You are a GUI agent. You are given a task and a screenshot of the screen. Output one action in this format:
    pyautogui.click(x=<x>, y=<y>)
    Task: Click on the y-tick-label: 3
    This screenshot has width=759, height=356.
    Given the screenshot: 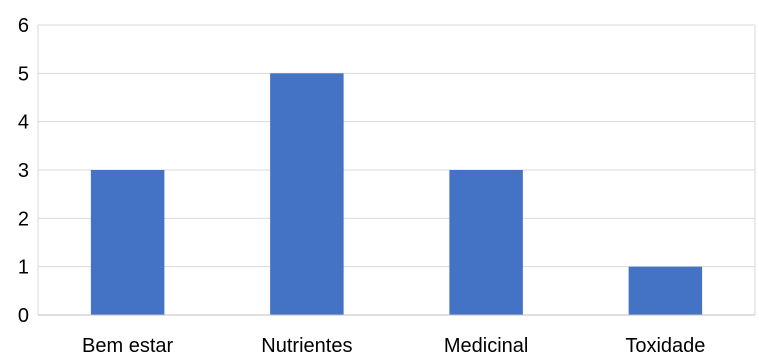 What is the action you would take?
    pyautogui.click(x=23, y=171)
    